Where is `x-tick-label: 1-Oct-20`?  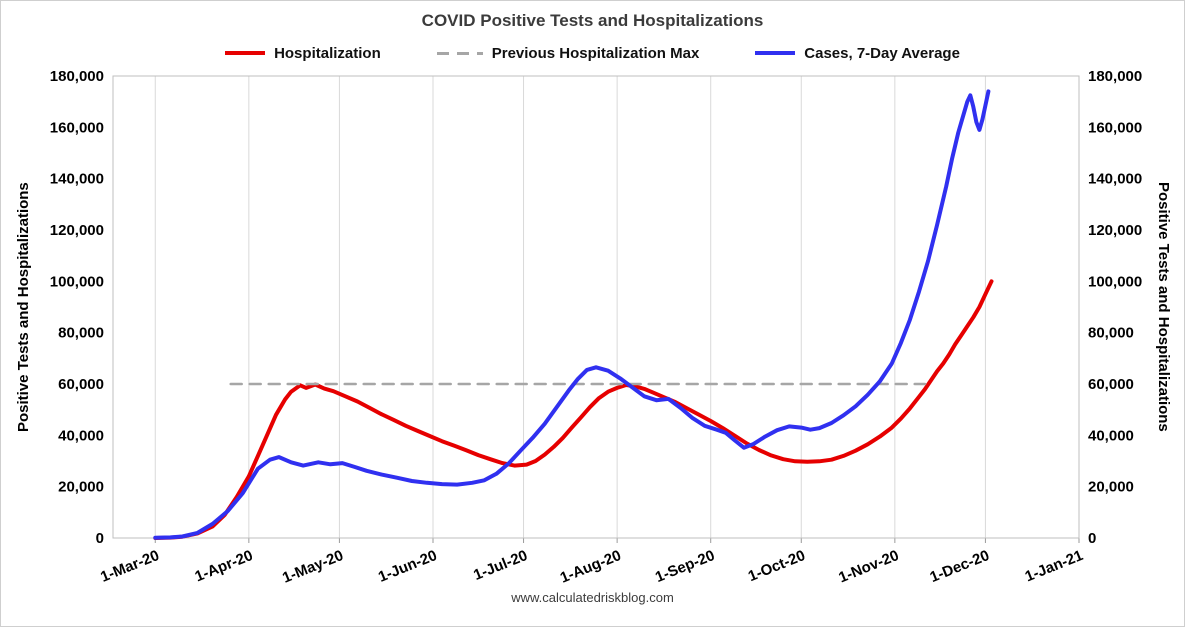 x-tick-label: 1-Oct-20 is located at coordinates (777, 566).